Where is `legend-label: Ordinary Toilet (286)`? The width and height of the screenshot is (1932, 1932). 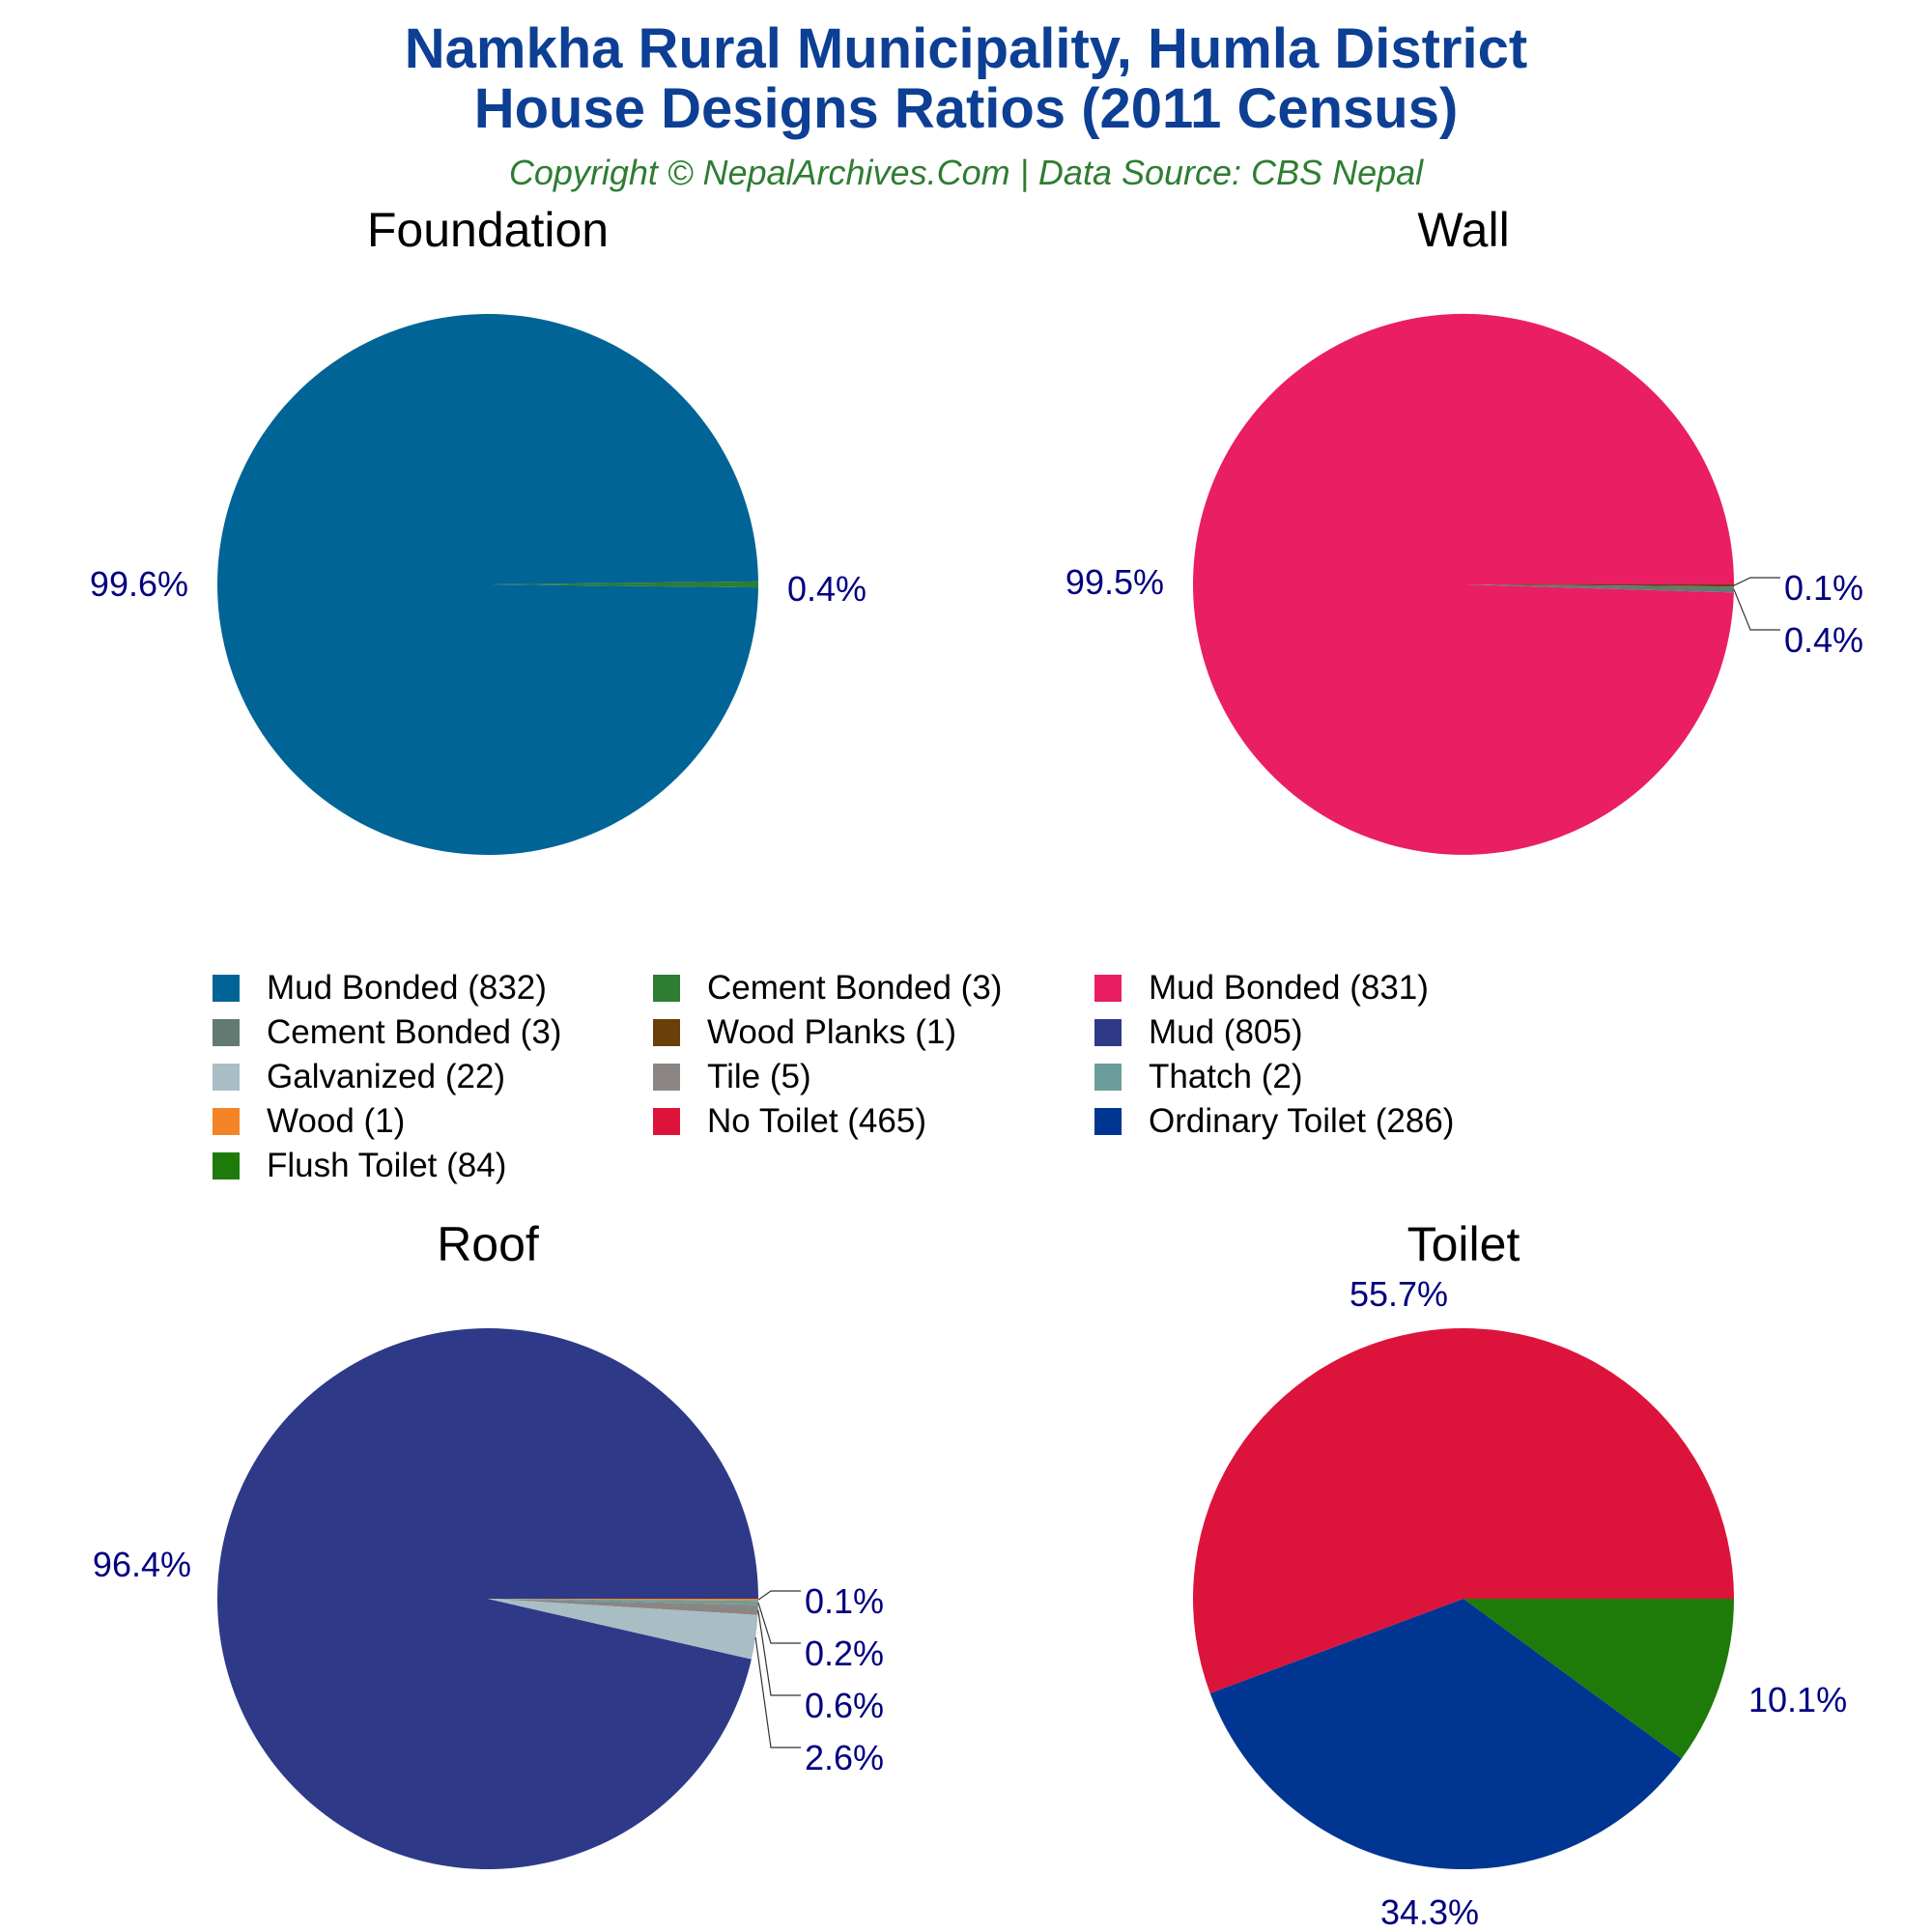 legend-label: Ordinary Toilet (286) is located at coordinates (1302, 1121).